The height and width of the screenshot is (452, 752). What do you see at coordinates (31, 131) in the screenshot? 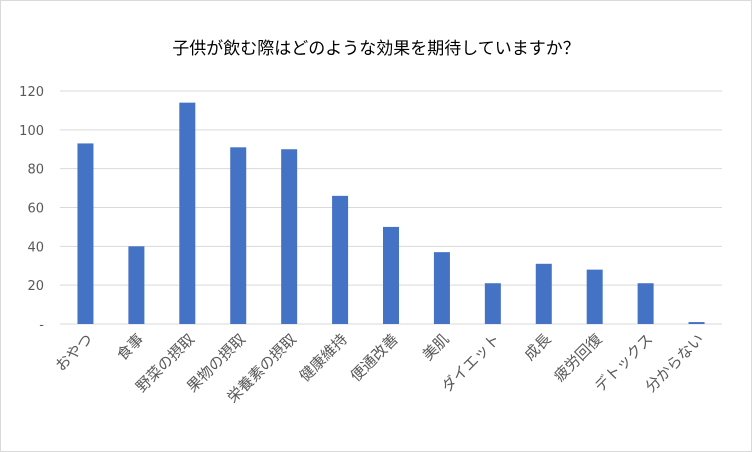
I see `y-tick-label: 100` at bounding box center [31, 131].